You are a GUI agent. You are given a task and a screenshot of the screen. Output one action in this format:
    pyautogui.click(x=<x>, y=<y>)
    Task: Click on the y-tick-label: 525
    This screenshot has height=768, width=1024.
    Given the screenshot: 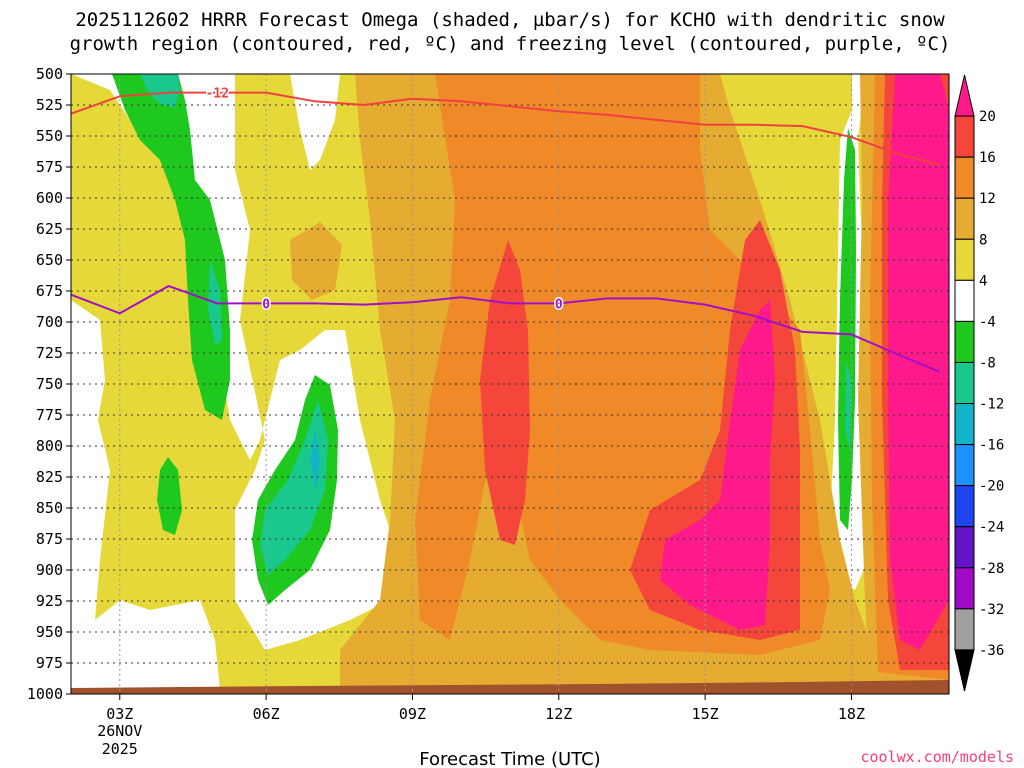 What is the action you would take?
    pyautogui.click(x=49, y=105)
    